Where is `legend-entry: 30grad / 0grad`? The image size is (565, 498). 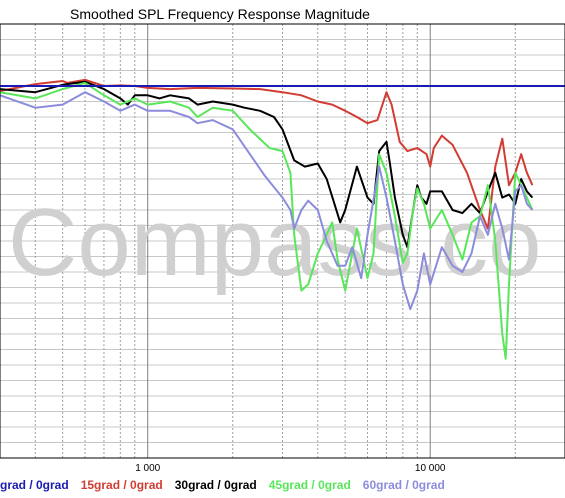 legend-entry: 30grad / 0grad is located at coordinates (216, 485).